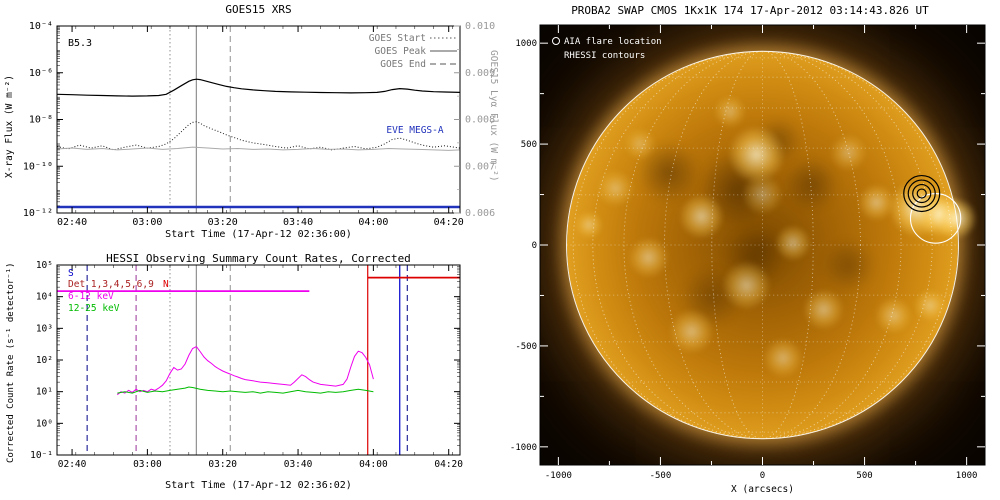 The width and height of the screenshot is (1000, 500). I want to click on goes-right-y-axis-label: GOES15 Lyα Flux (W m⁻²), so click(493, 116).